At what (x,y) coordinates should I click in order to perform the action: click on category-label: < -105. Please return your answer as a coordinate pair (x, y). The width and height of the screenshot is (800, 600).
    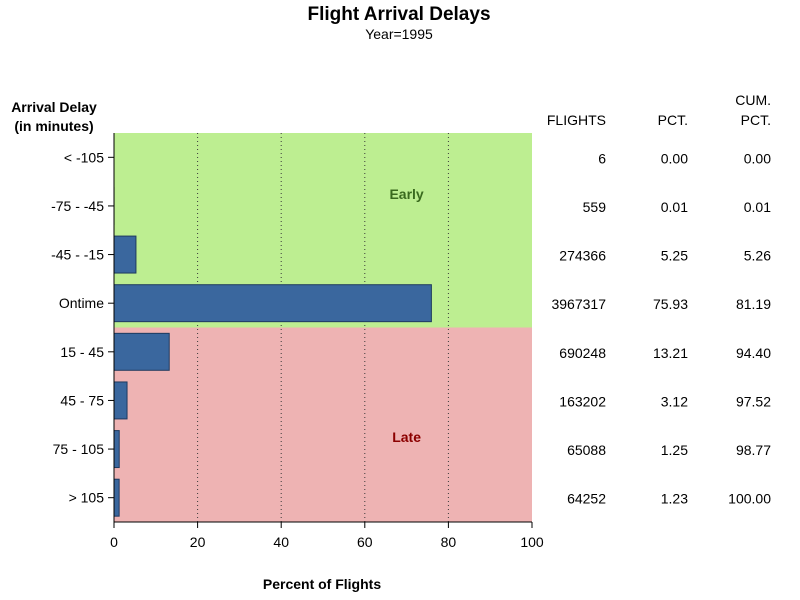
    Looking at the image, I should click on (84, 157).